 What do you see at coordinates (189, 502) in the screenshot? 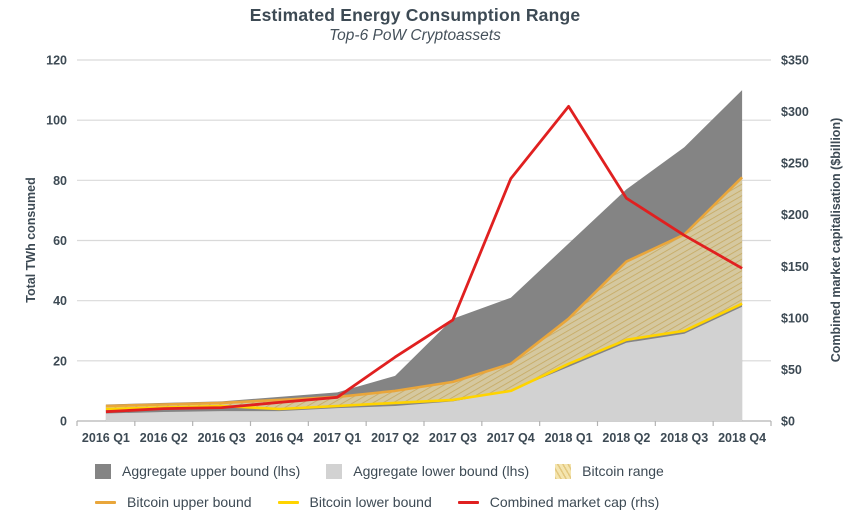
I see `legend-label: Bitcoin upper bound` at bounding box center [189, 502].